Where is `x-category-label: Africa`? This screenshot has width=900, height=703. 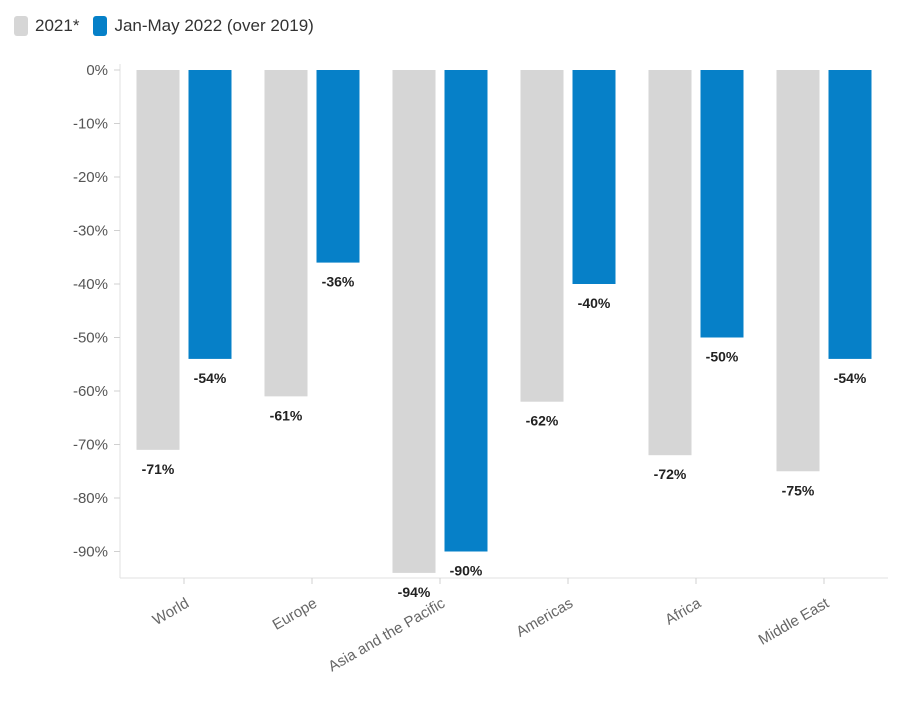 x-category-label: Africa is located at coordinates (683, 611).